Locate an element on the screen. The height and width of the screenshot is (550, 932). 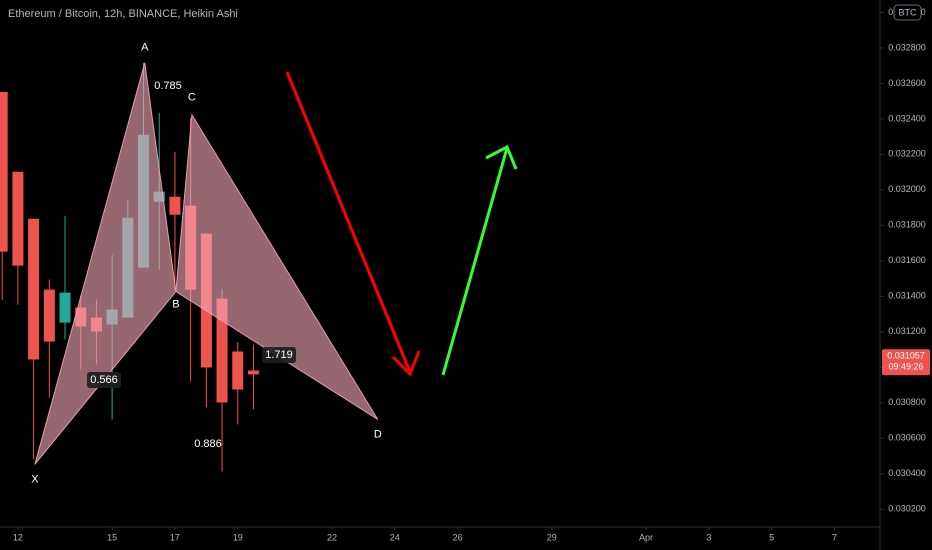
y-tick-label: 0.030800 is located at coordinates (907, 402).